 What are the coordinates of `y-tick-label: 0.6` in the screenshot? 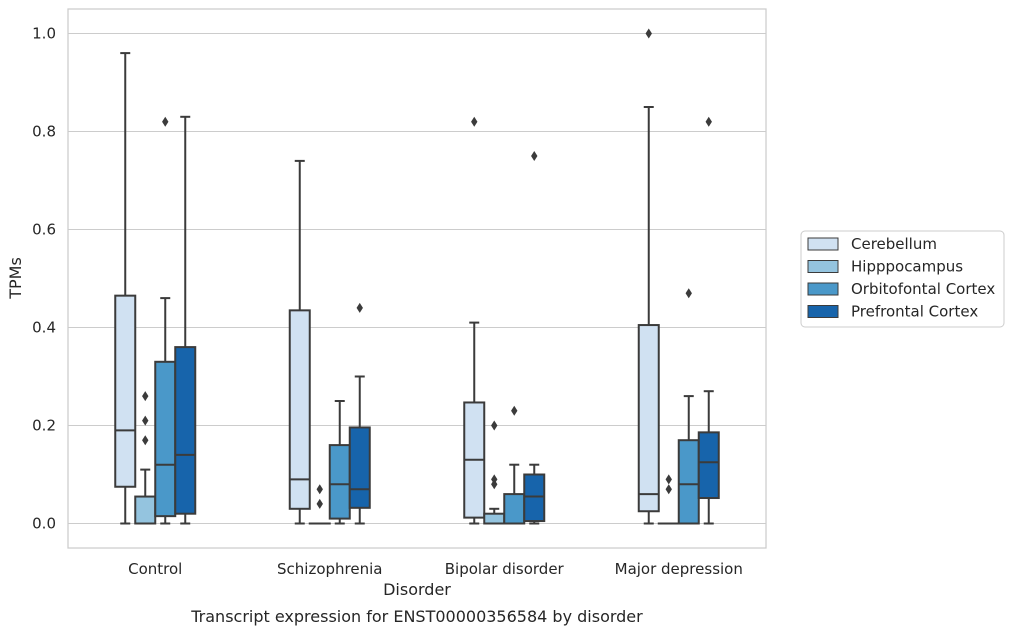 It's located at (44, 230).